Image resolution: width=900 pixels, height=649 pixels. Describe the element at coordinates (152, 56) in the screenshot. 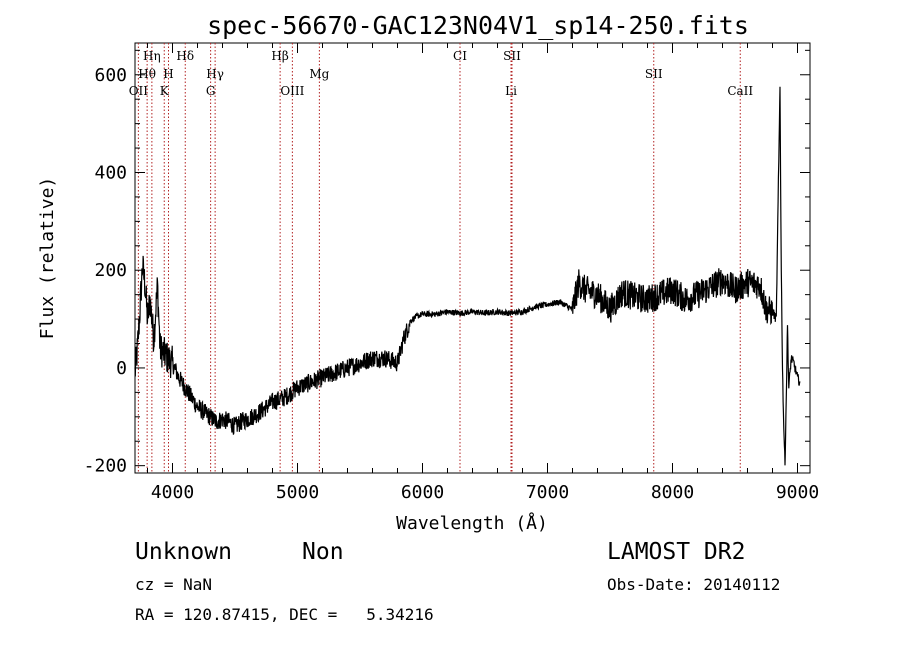

I see `spectral-line-label: Hη` at that location.